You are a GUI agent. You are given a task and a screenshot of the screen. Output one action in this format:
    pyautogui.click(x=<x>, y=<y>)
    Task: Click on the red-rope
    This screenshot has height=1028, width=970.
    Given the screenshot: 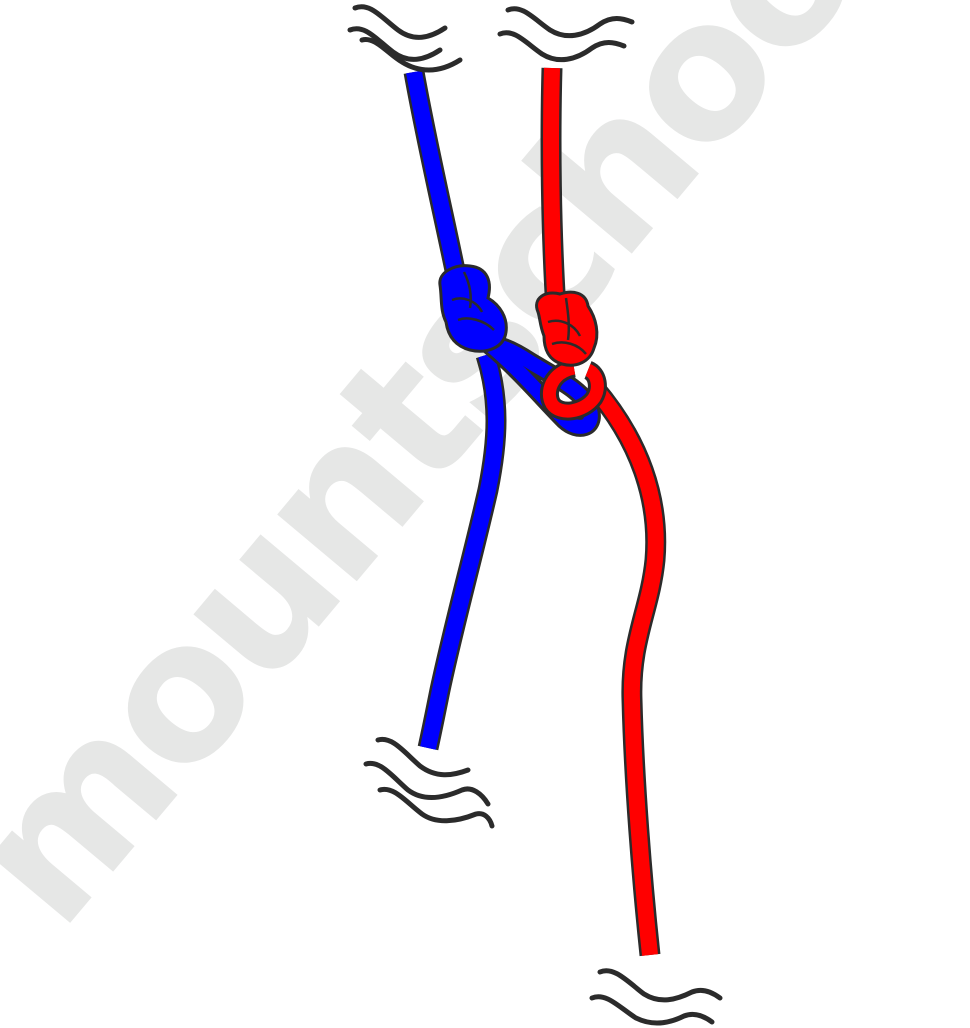 What is the action you would take?
    pyautogui.click(x=603, y=512)
    